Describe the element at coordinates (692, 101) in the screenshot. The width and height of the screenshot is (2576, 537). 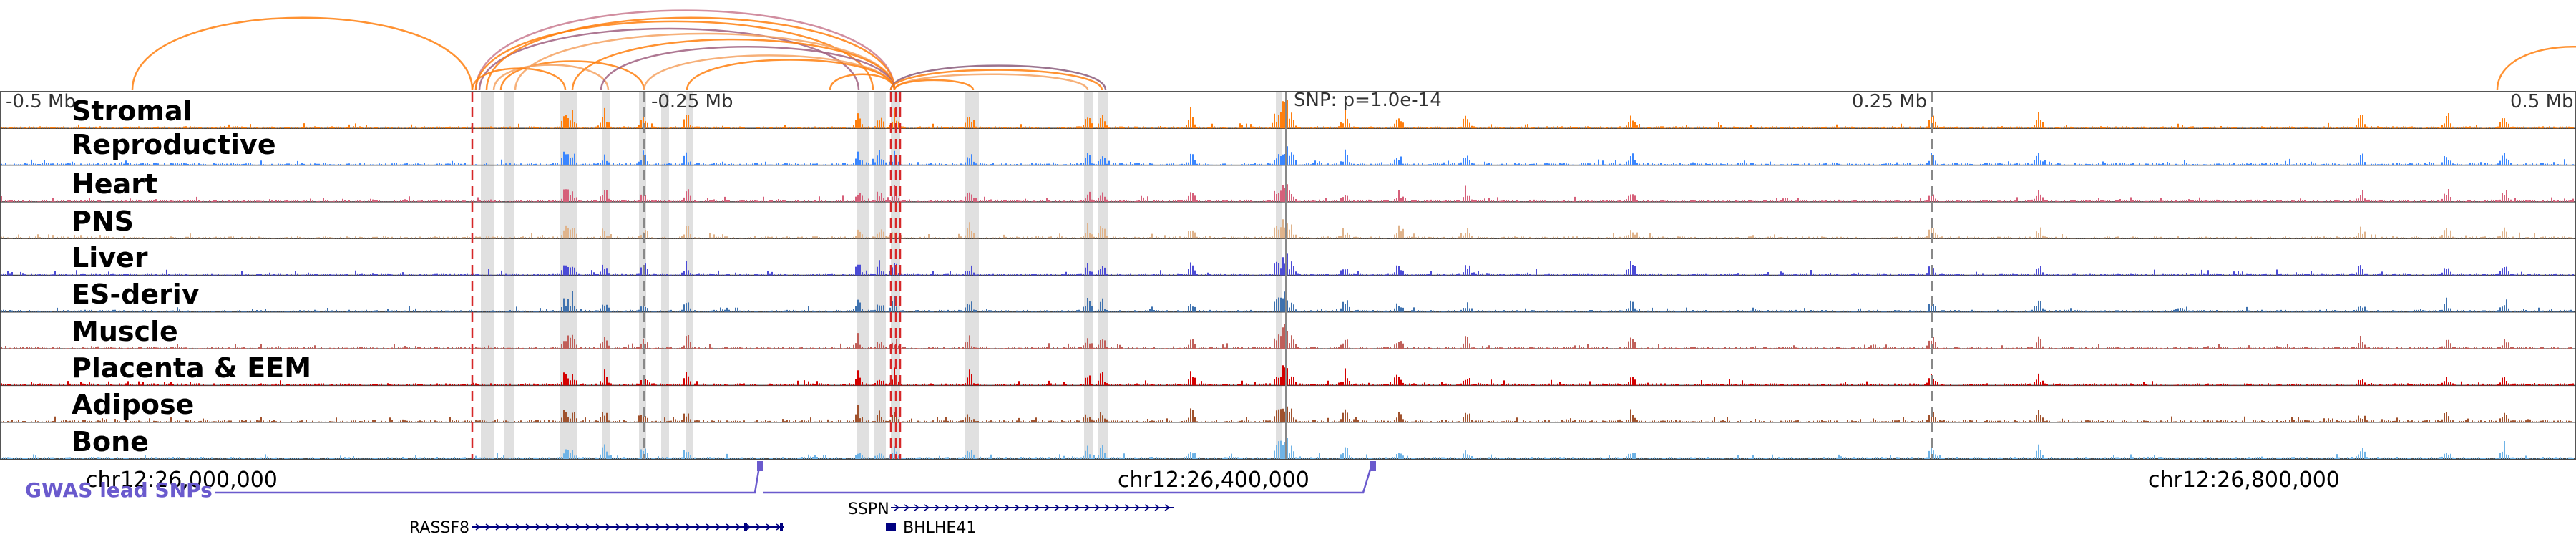
I see `distance-label-minus-025: -0.25 Mb` at that location.